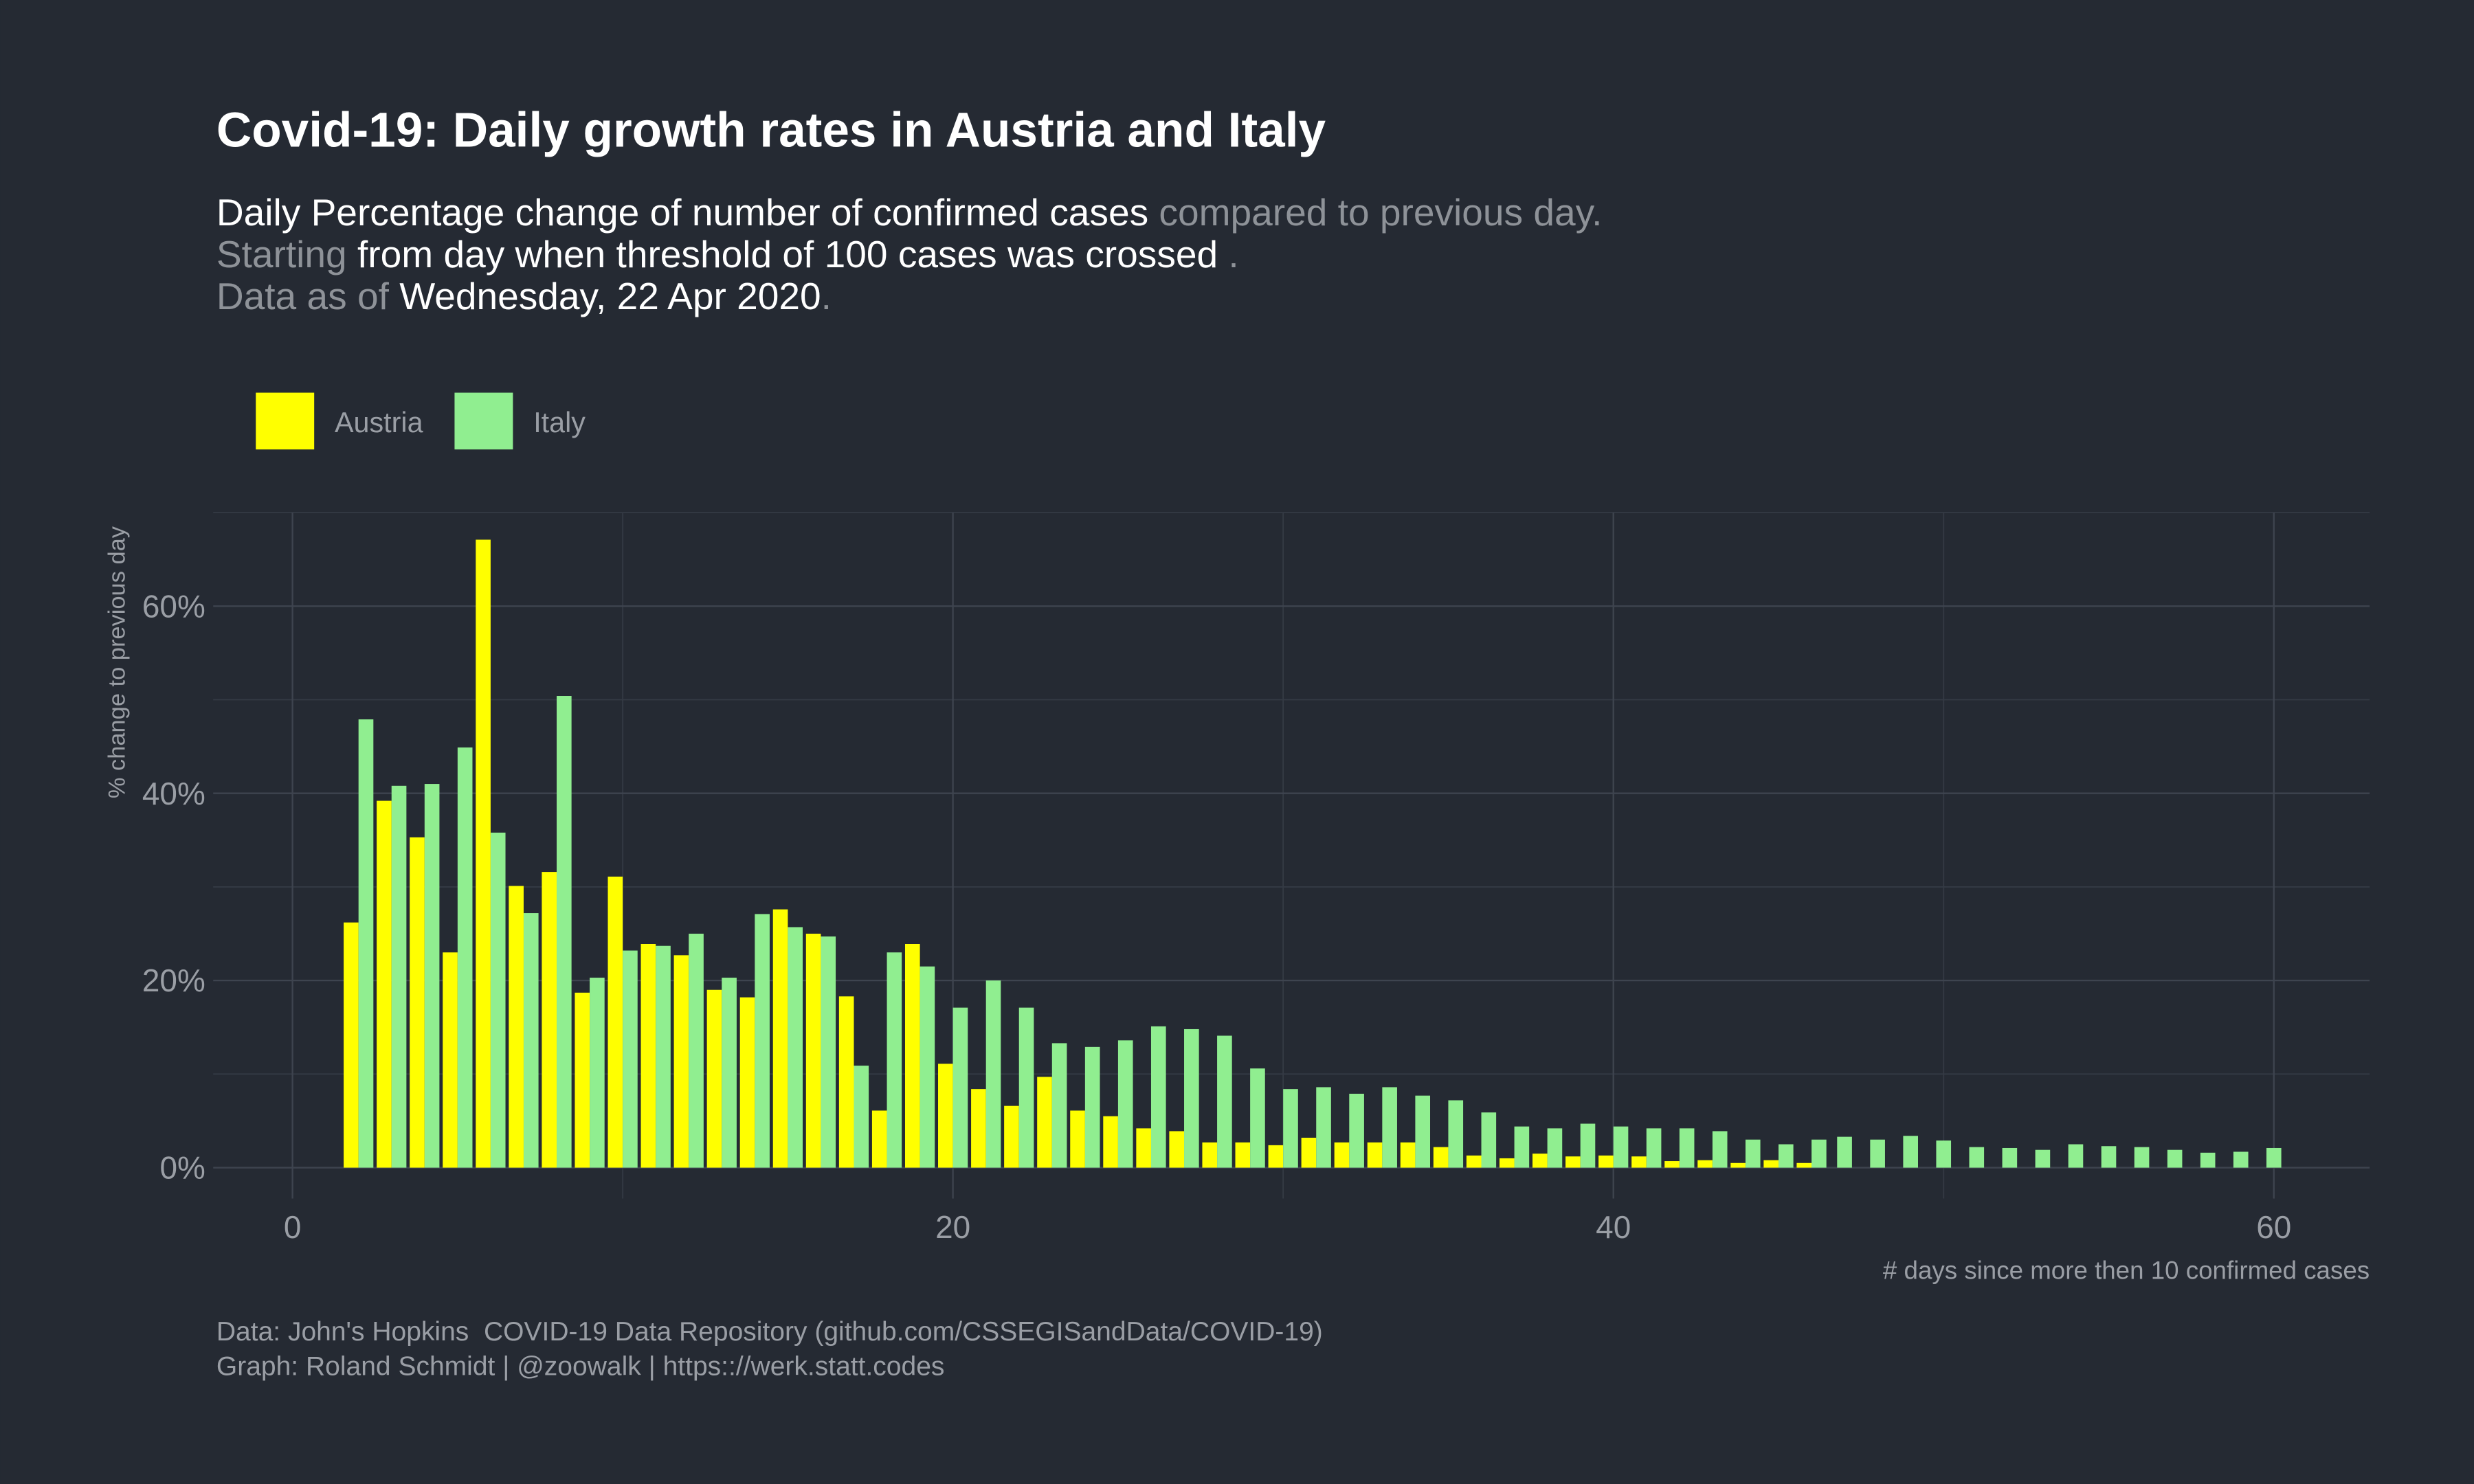 This screenshot has height=1484, width=2474. What do you see at coordinates (173, 980) in the screenshot?
I see `y-tick-label: 20%` at bounding box center [173, 980].